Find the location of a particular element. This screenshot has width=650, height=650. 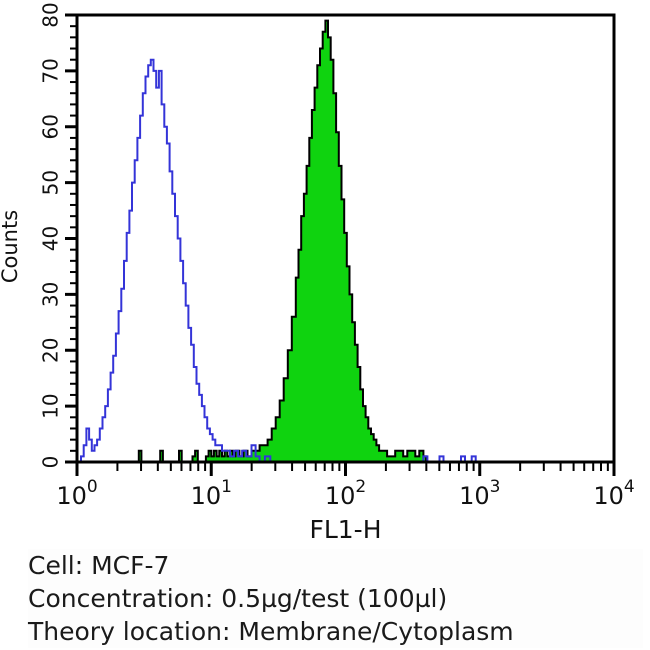

y-tick-label: 70 is located at coordinates (51, 70).